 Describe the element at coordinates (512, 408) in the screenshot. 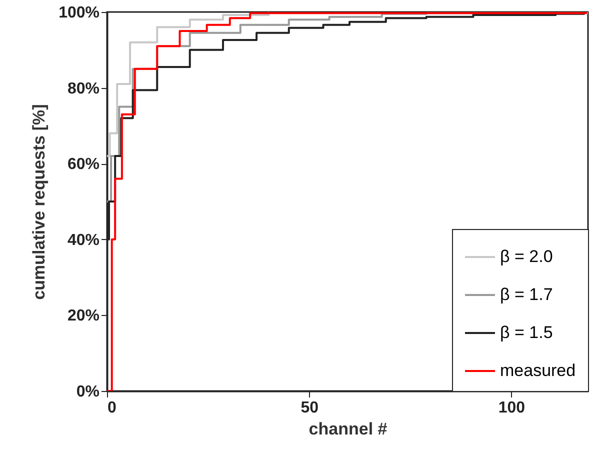

I see `x-tick-label: 100` at that location.